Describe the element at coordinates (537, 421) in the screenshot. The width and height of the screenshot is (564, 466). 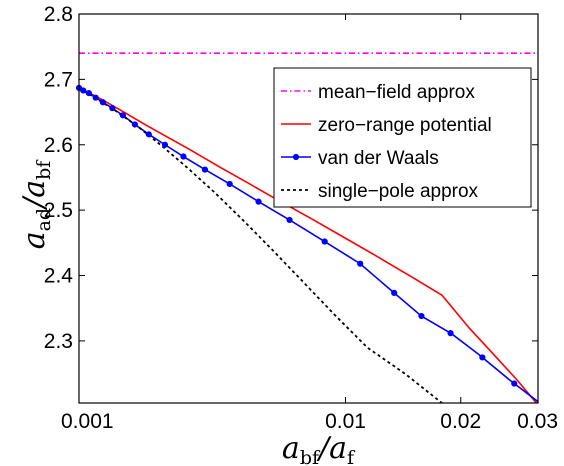
I see `x-tick-label-3: 0.03` at that location.